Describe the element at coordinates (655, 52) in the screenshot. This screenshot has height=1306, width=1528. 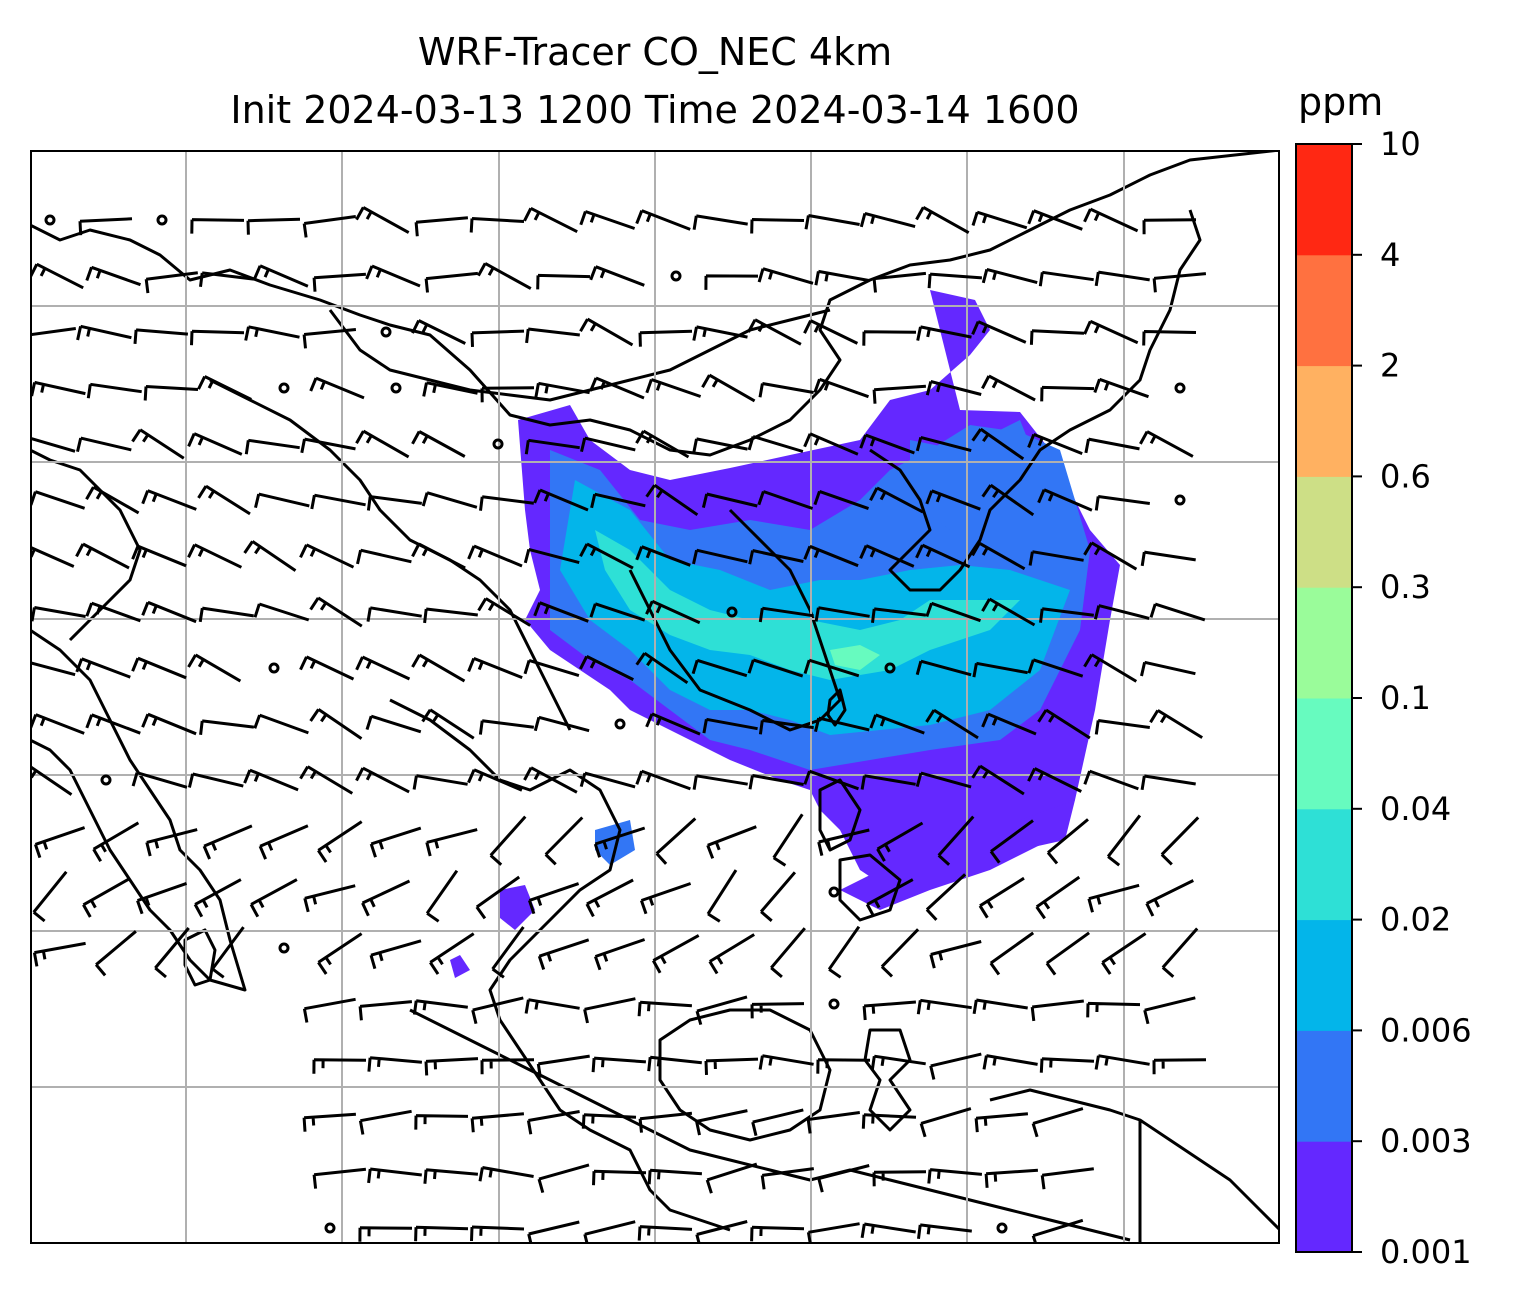
I see `map-title-line-1: WRF-Tracer CO_NEC 4km` at that location.